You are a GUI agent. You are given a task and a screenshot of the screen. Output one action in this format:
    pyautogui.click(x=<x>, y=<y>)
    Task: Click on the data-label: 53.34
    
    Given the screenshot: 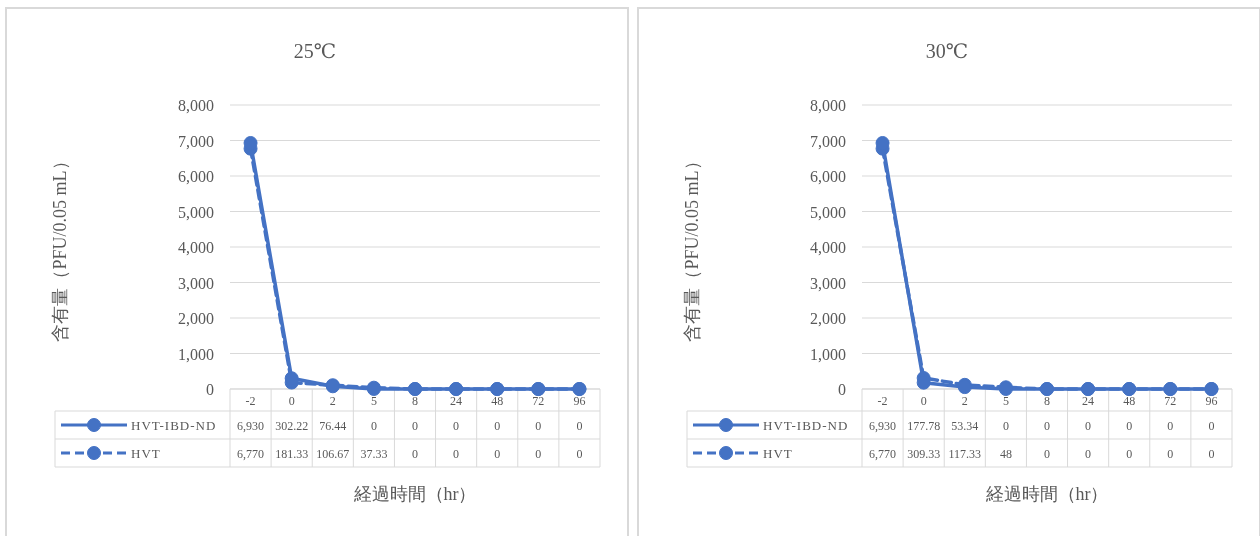 What is the action you would take?
    pyautogui.click(x=965, y=426)
    